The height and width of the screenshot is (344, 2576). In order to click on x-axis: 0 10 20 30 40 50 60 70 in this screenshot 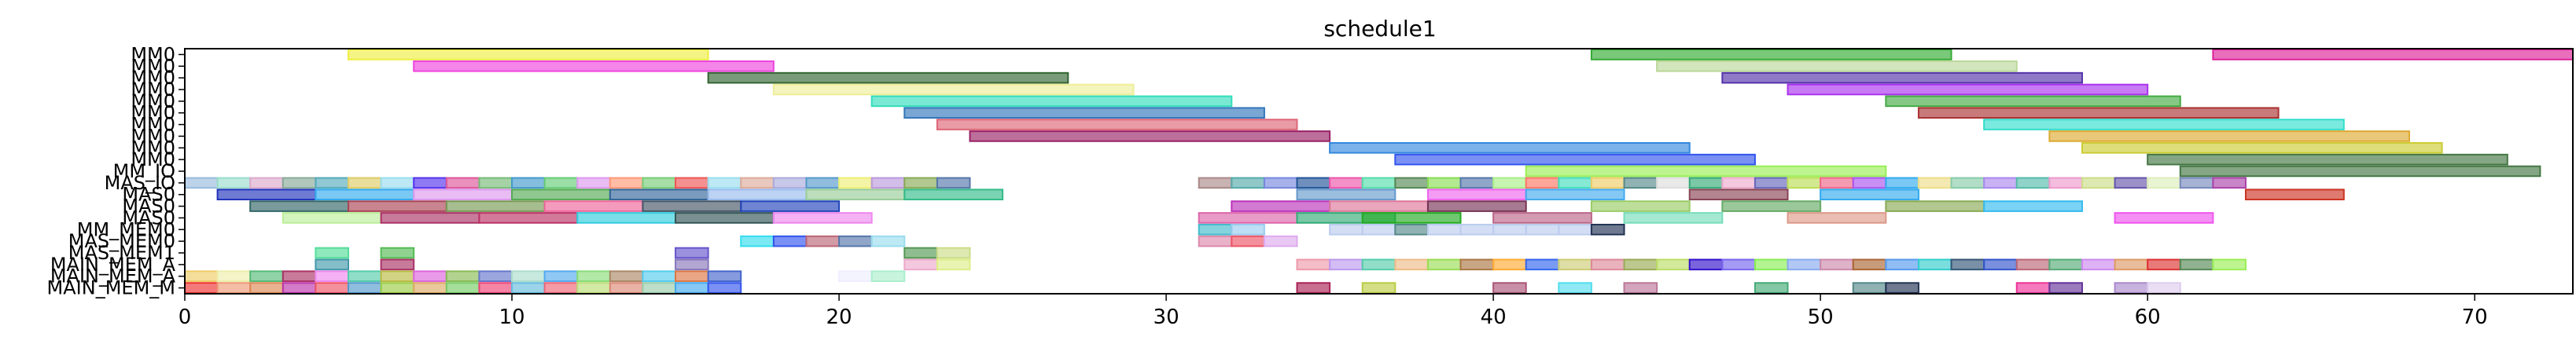, I will do `click(1333, 311)`.